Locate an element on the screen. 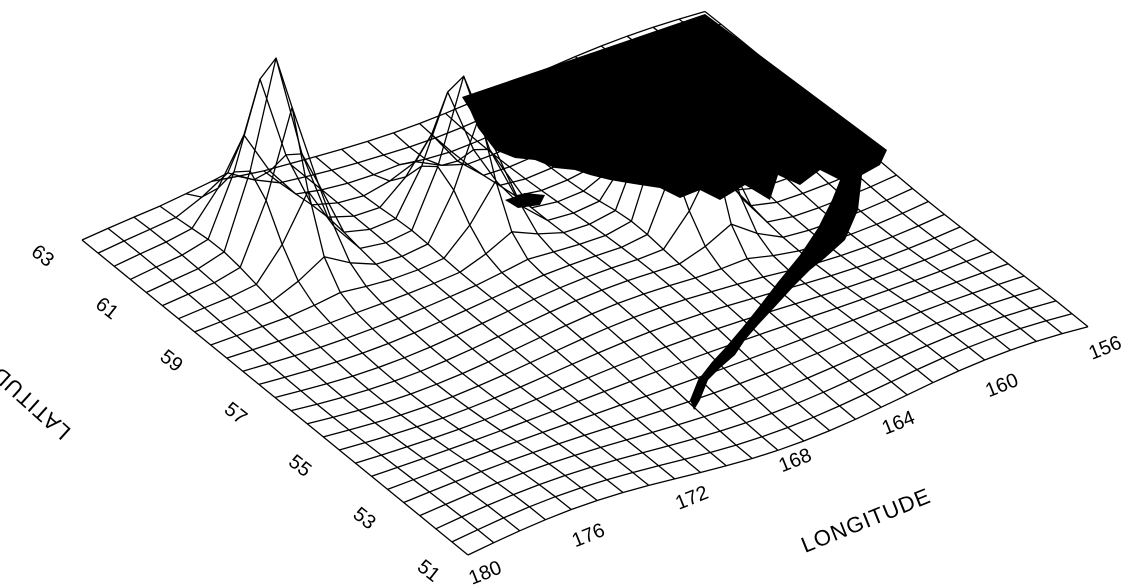  y-tick-label: 59 is located at coordinates (171, 361).